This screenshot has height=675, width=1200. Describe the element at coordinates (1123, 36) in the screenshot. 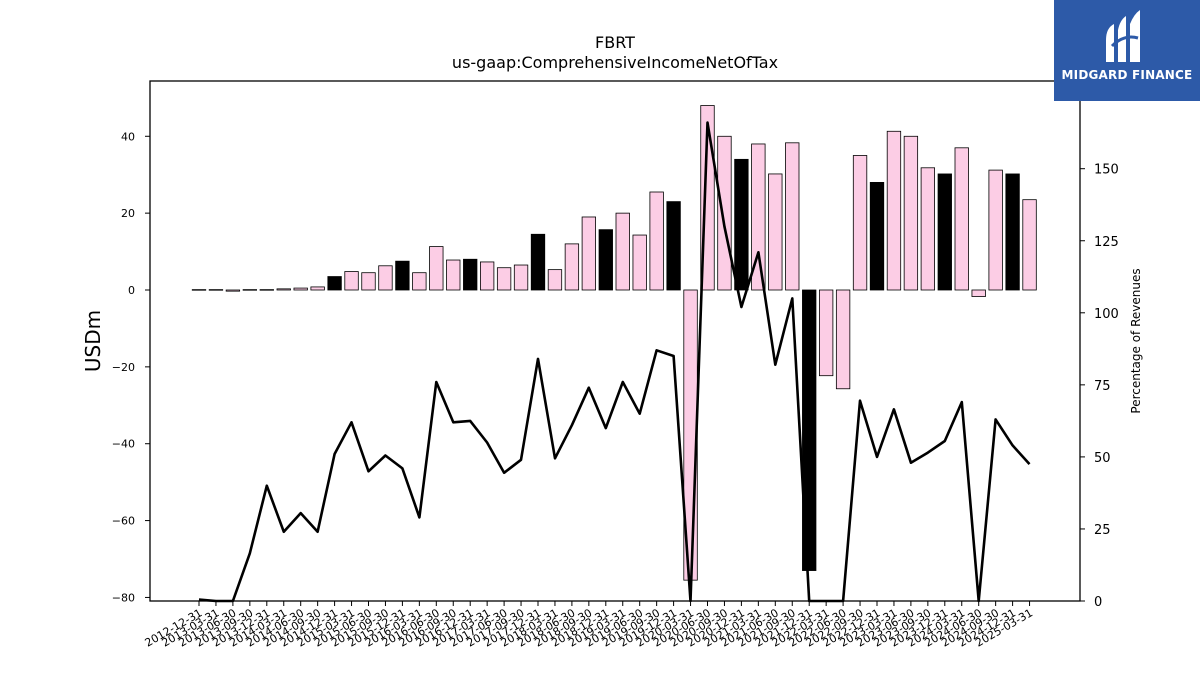

I see `logo-mark-icon` at that location.